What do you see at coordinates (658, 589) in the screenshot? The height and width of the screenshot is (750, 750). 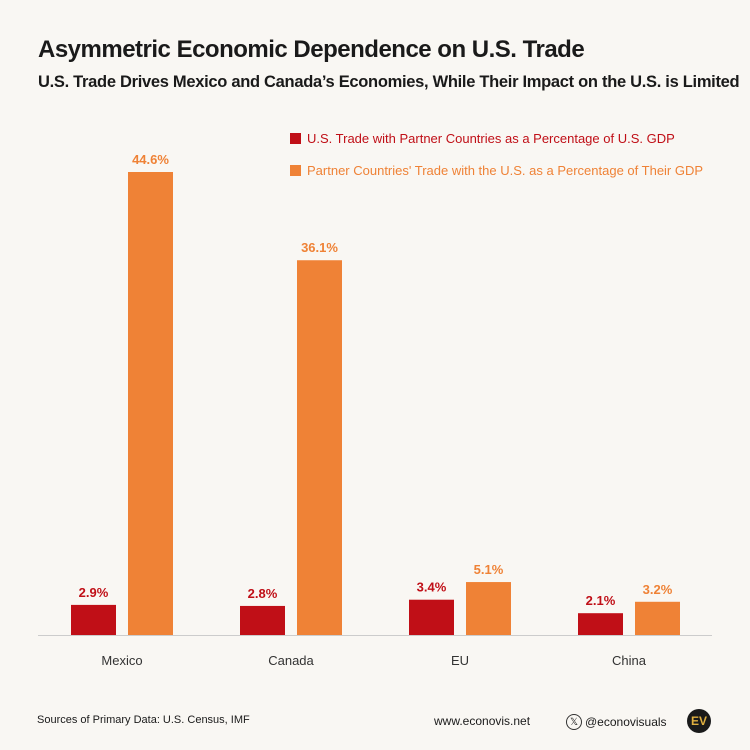 I see `data-label: 3.2%` at bounding box center [658, 589].